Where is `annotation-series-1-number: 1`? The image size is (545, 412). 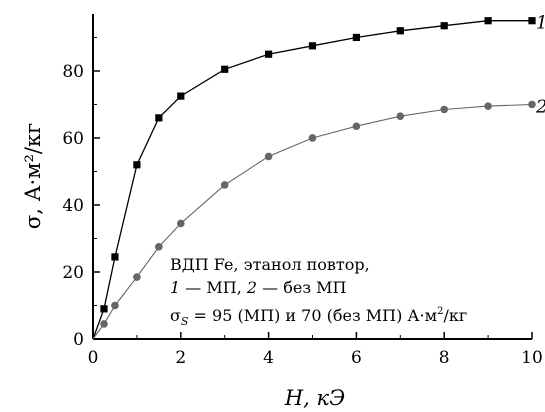 annotation-series-1-number: 1 is located at coordinates (175, 287).